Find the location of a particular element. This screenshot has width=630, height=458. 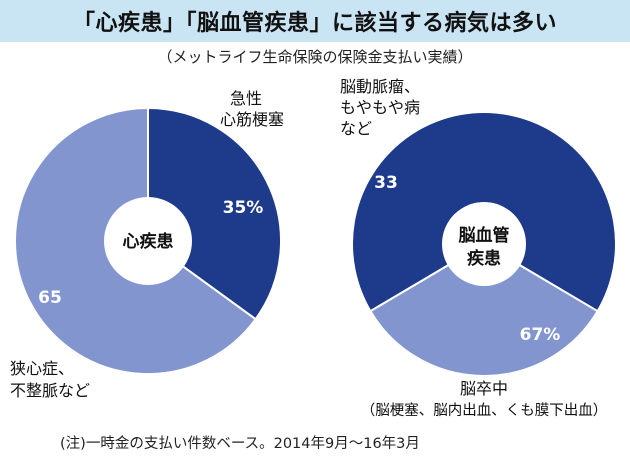

slice-label: 心筋梗塞 is located at coordinates (252, 119).